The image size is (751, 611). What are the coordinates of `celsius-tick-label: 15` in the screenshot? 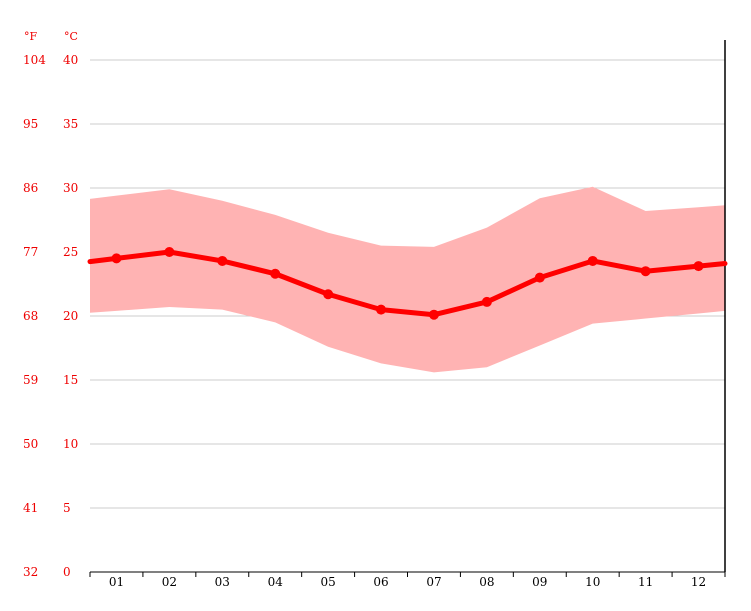 It's located at (70, 380).